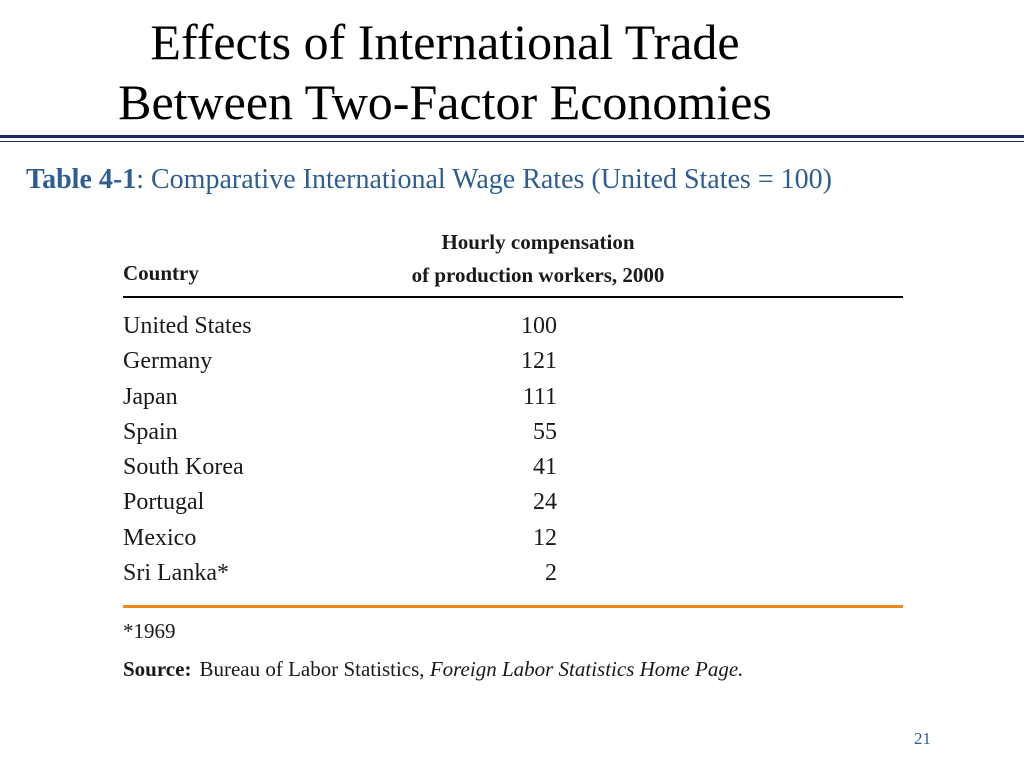 This screenshot has height=768, width=1024. What do you see at coordinates (187, 326) in the screenshot?
I see `country-cell: United States` at bounding box center [187, 326].